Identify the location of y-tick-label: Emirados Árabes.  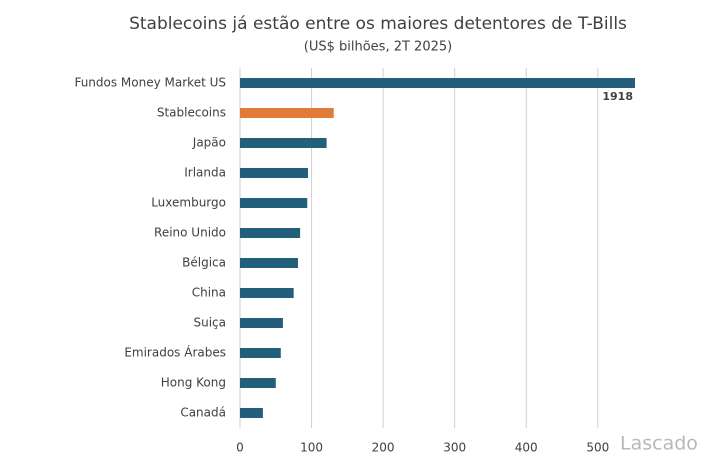
(175, 352).